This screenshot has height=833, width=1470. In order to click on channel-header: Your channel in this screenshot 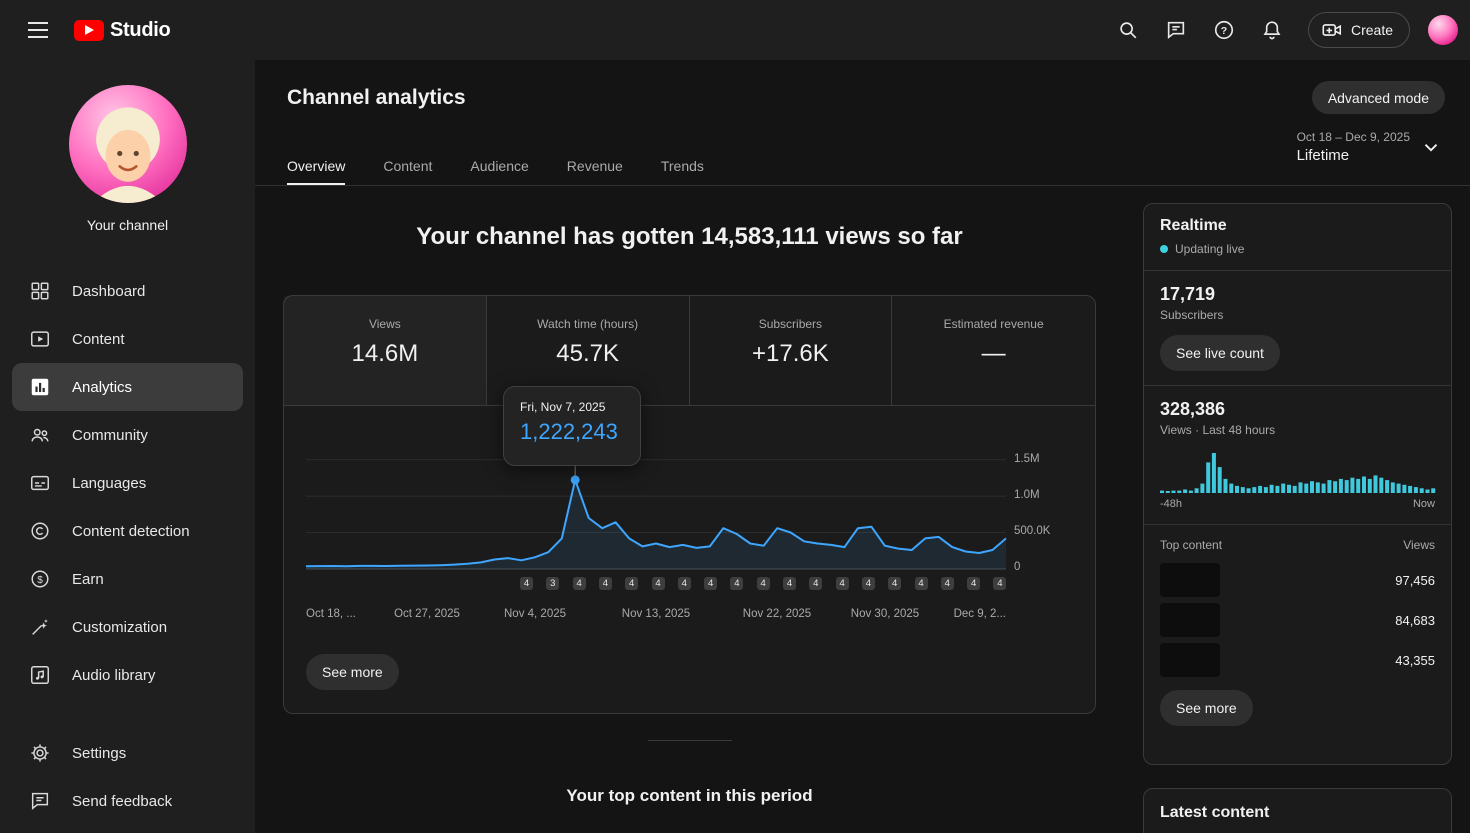, I will do `click(127, 146)`.